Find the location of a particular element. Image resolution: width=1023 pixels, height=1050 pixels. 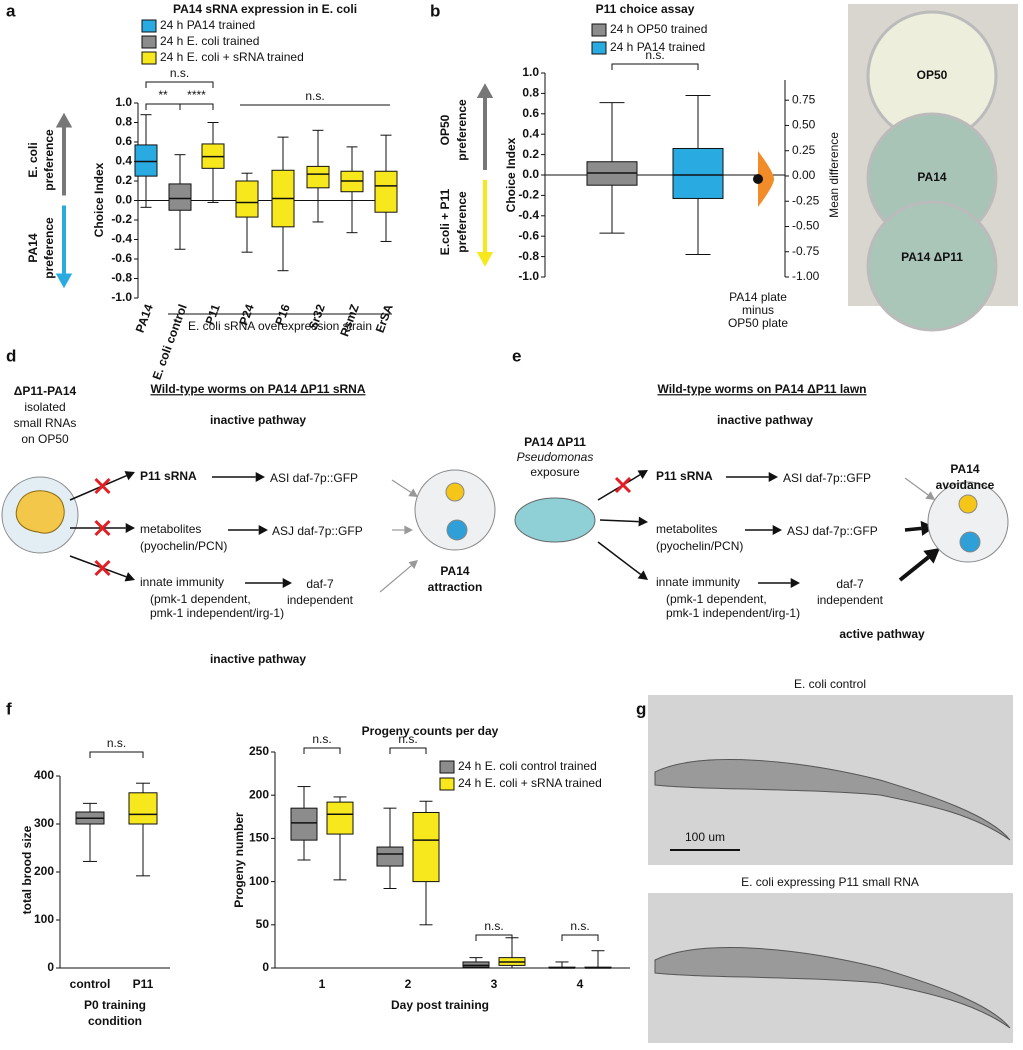

y2-tick-label: 0.00 is located at coordinates (804, 175).